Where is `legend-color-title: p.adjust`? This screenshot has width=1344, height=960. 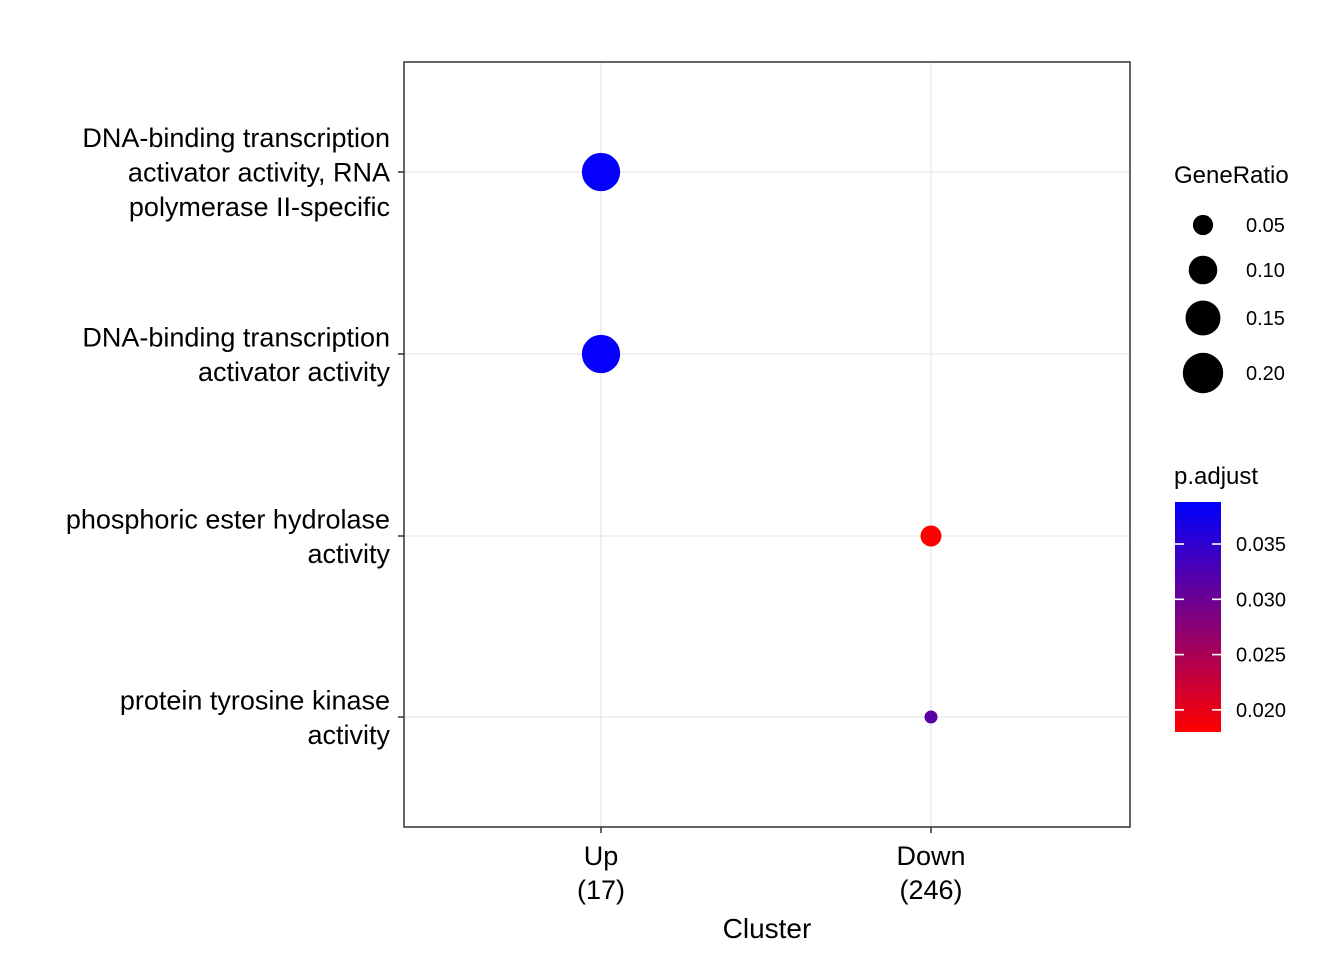
legend-color-title: p.adjust is located at coordinates (1216, 476).